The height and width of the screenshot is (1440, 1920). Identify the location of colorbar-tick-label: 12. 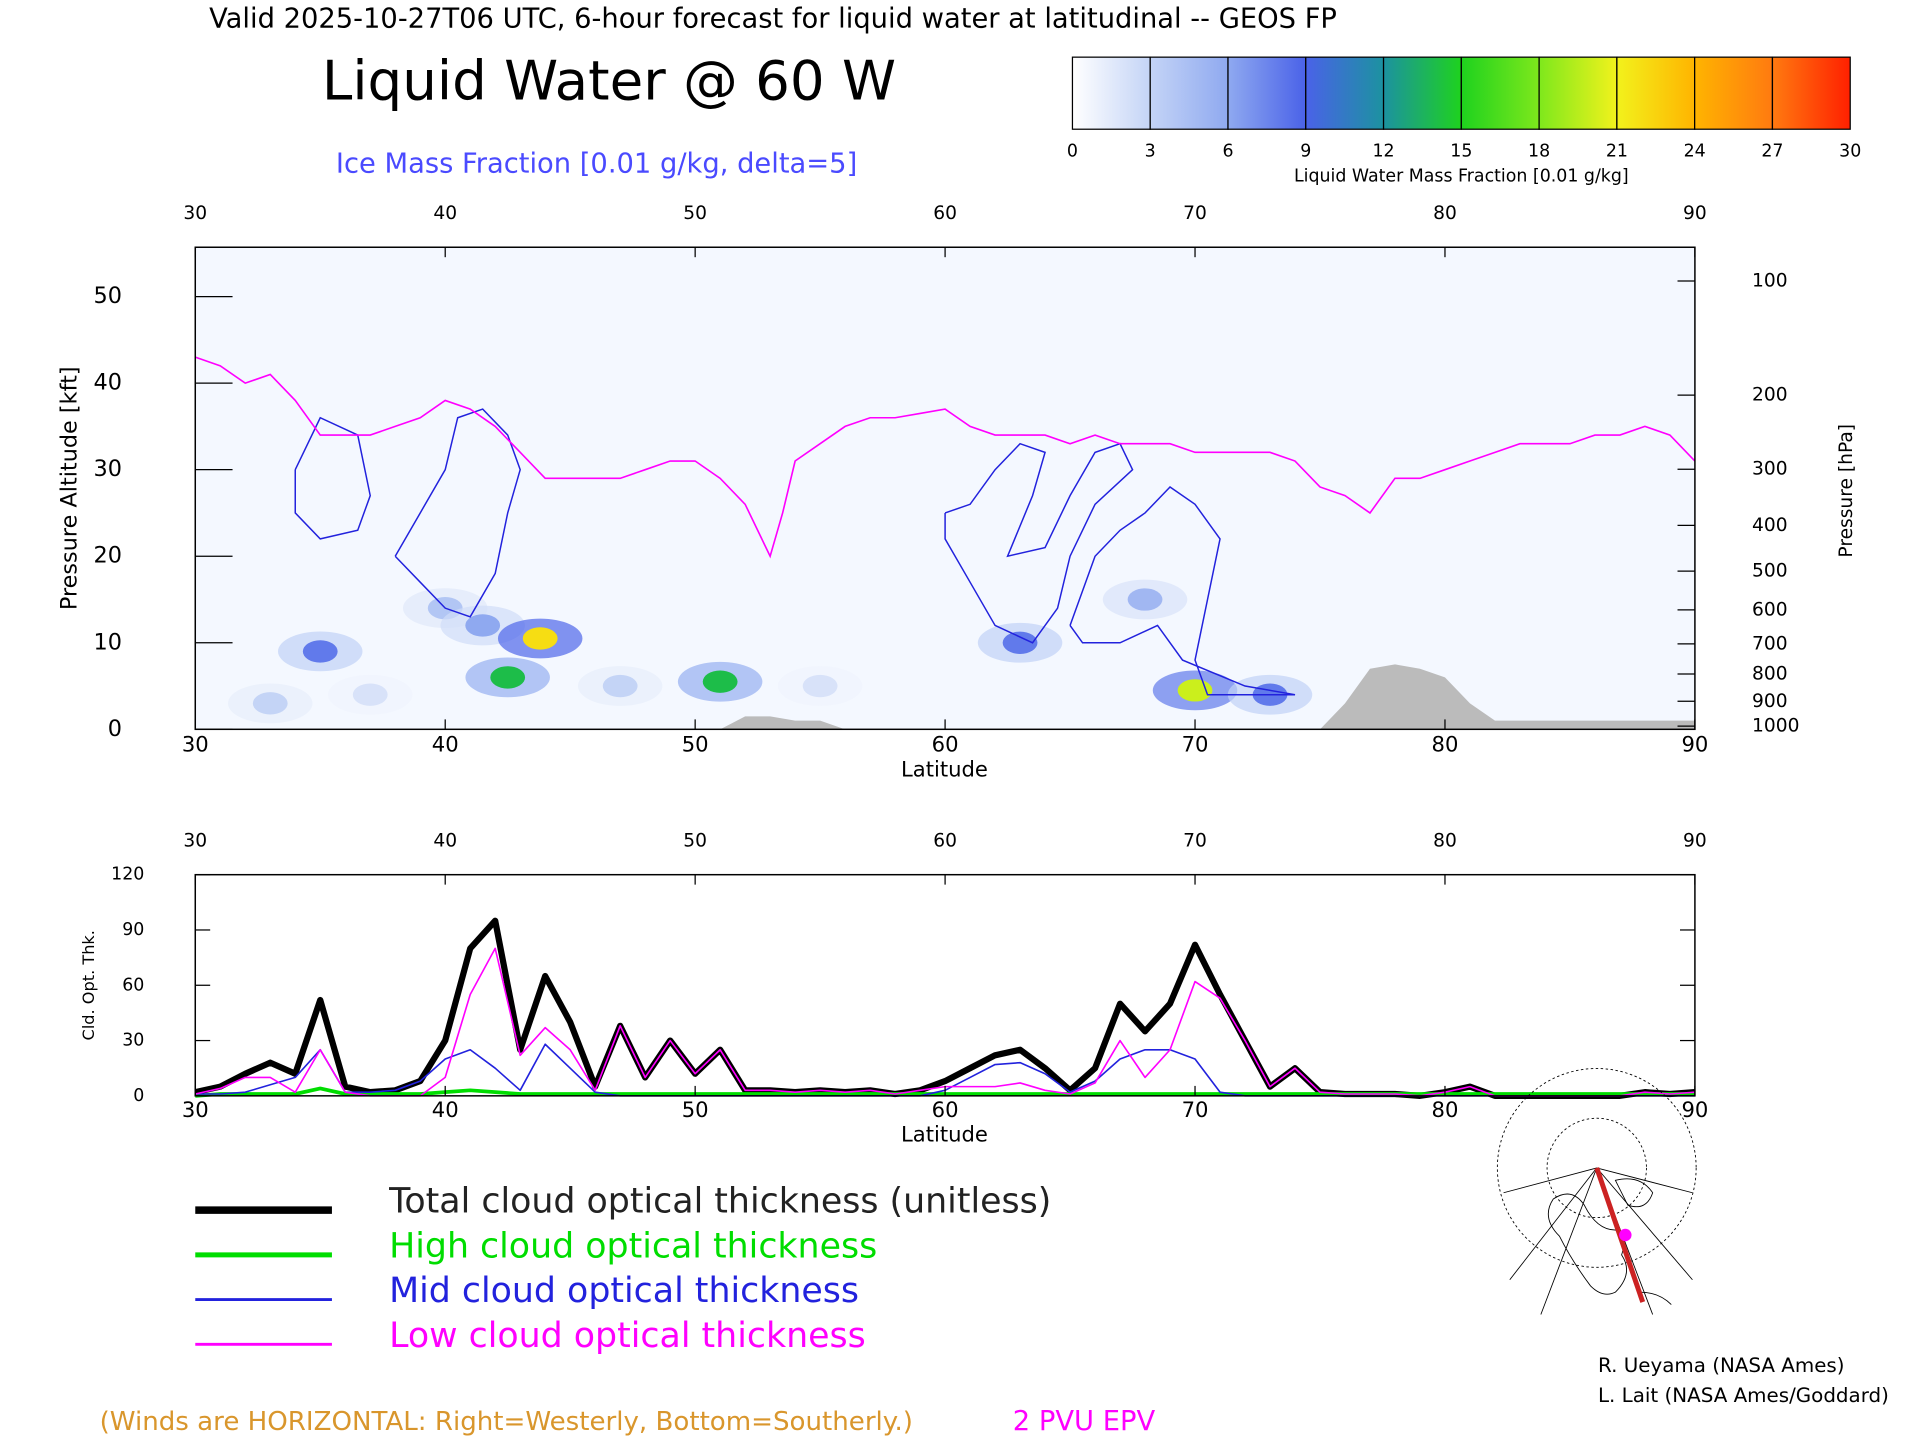
(1383, 152).